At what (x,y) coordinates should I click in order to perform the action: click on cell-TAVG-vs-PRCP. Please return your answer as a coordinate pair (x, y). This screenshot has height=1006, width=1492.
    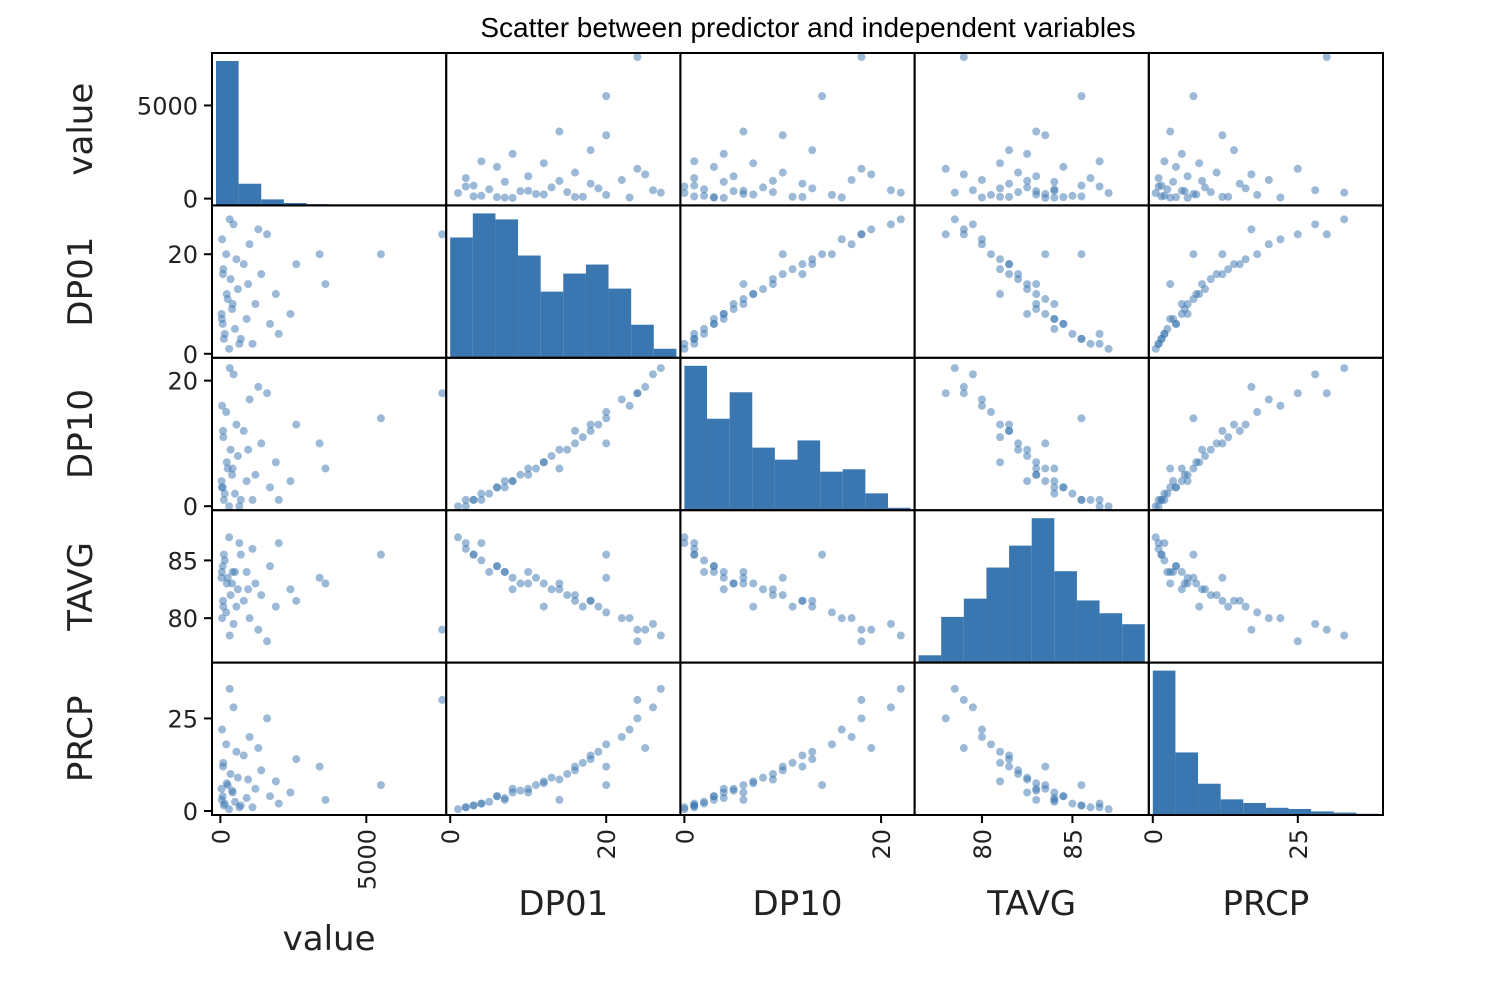
    Looking at the image, I should click on (1266, 586).